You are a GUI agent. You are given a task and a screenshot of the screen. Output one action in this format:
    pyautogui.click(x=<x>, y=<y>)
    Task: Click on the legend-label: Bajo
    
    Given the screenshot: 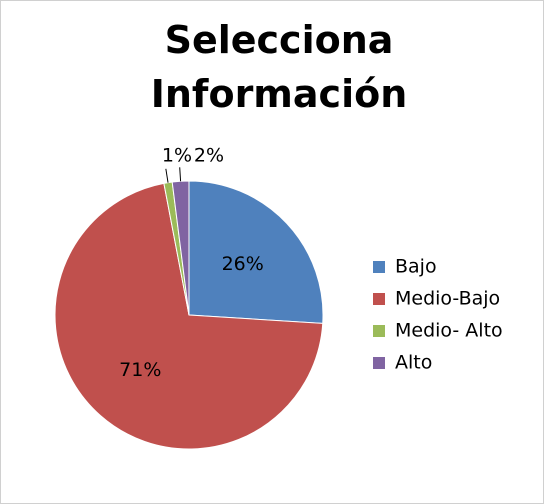 What is the action you would take?
    pyautogui.click(x=416, y=267)
    